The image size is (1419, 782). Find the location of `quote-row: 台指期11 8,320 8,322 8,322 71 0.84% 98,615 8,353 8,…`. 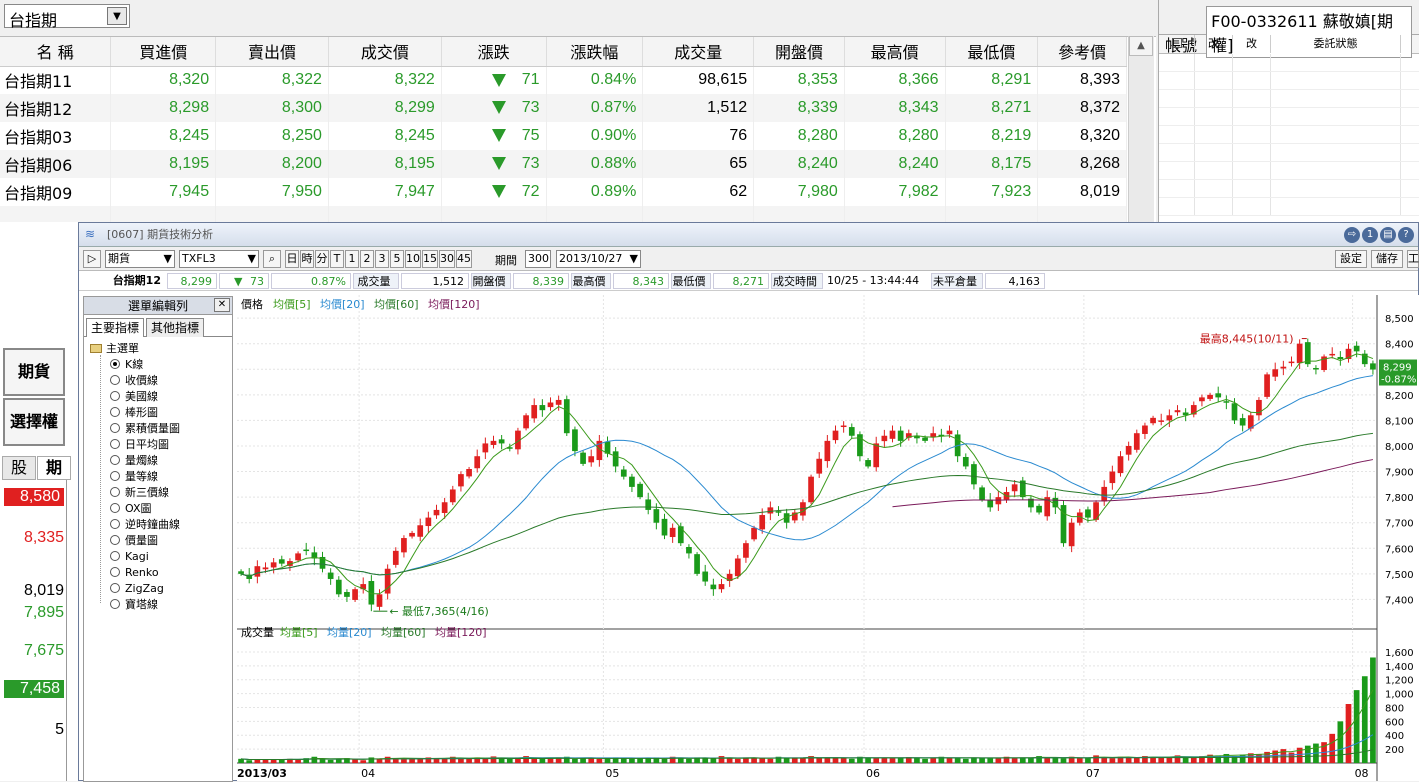

quote-row: 台指期11 8,320 8,322 8,322 71 0.84% 98,615 8,353 8,… is located at coordinates (563, 80).